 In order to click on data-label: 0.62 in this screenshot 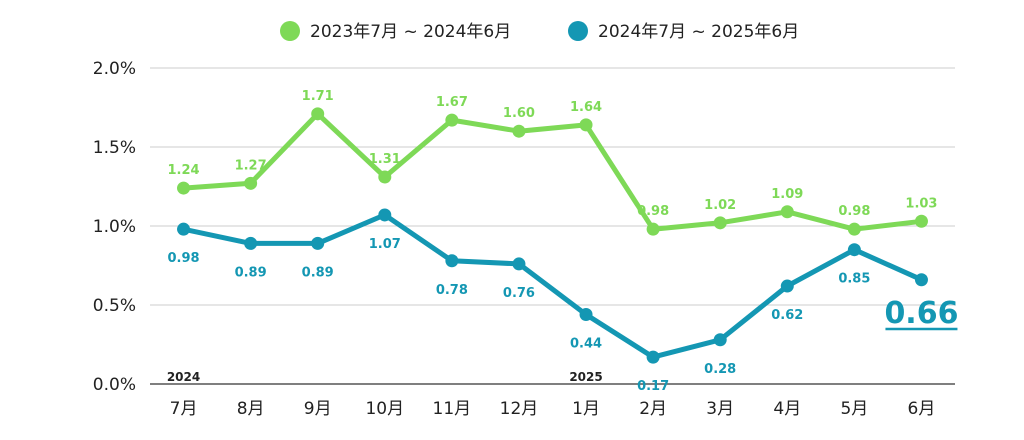, I will do `click(787, 315)`.